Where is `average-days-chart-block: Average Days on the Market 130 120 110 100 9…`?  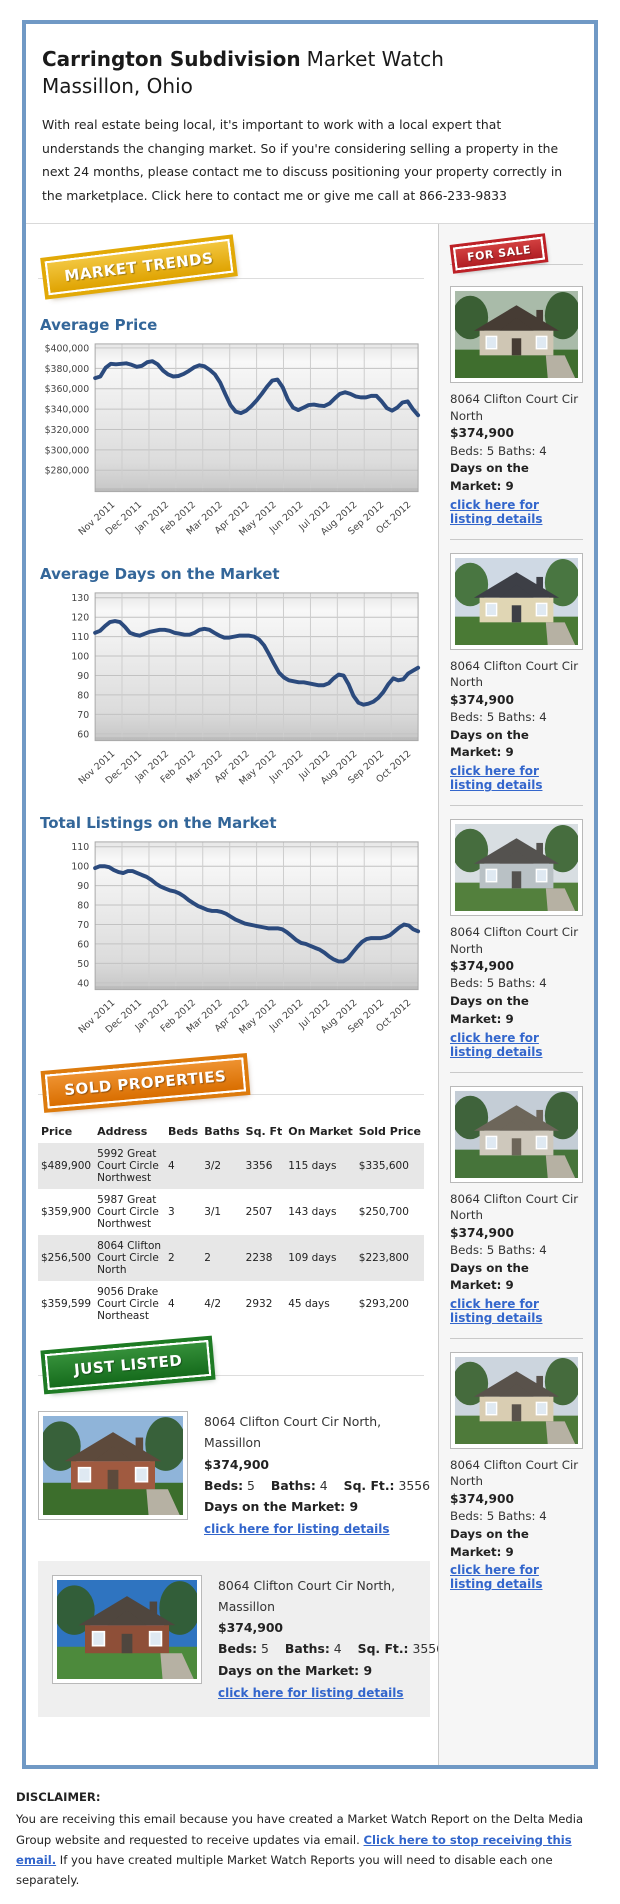 average-days-chart-block: Average Days on the Market 130 120 110 100 9… is located at coordinates (231, 681).